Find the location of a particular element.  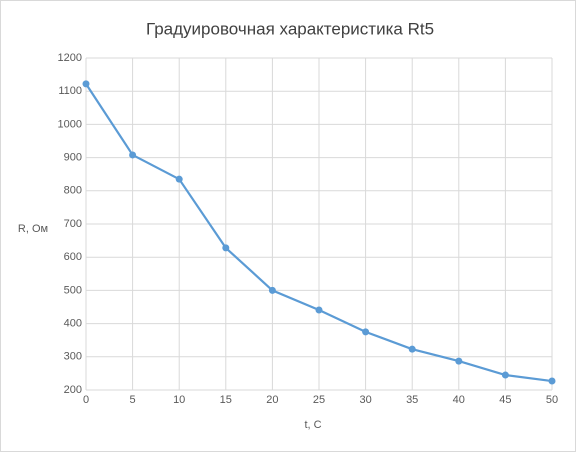

x-tick-label: 15 is located at coordinates (226, 400).